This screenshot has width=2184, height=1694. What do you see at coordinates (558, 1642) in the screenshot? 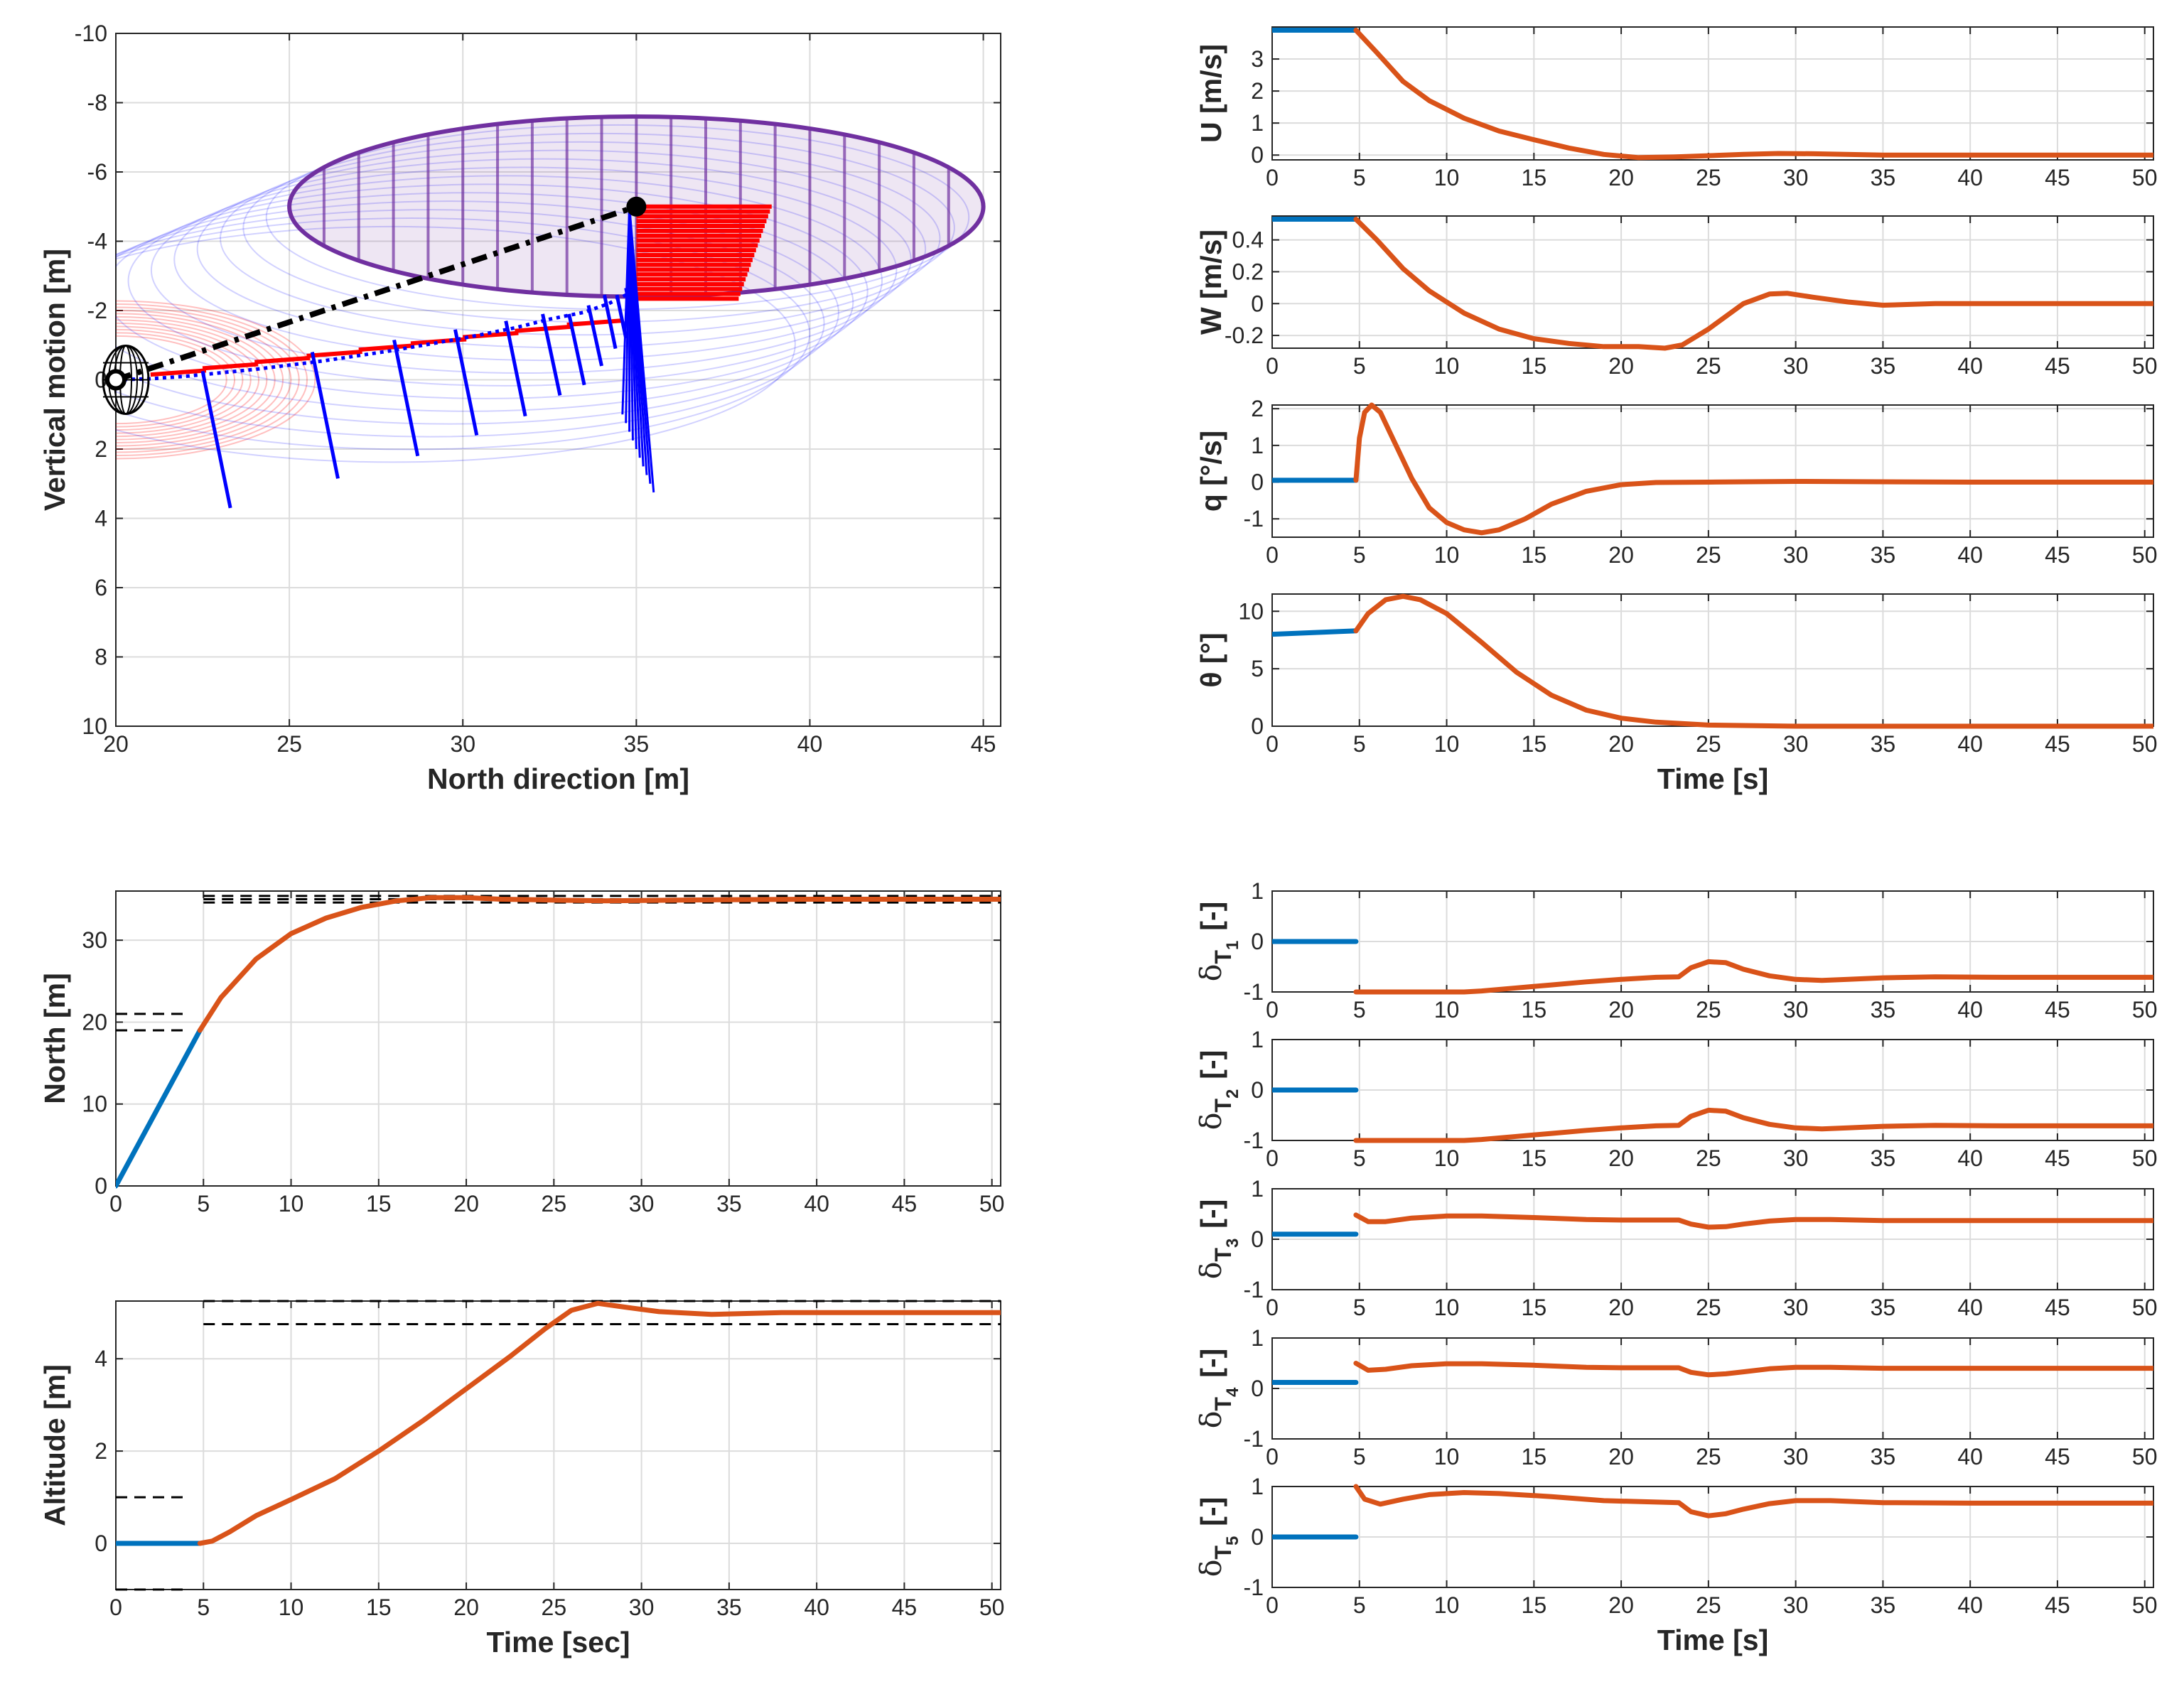
I see `x-axis-label: Time [sec]` at bounding box center [558, 1642].